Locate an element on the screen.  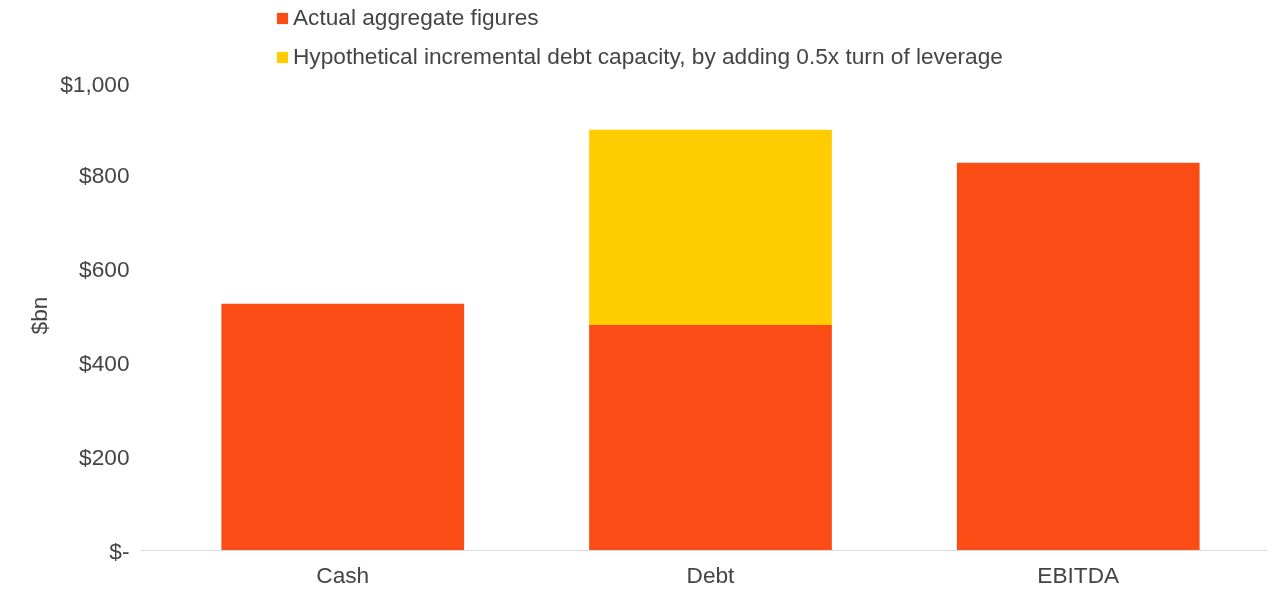
y-tick-label: $1,000 is located at coordinates (95, 83).